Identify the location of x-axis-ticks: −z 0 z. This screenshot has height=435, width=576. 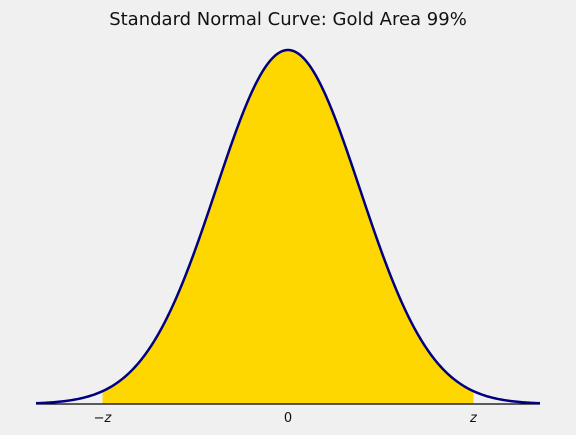
(286, 418).